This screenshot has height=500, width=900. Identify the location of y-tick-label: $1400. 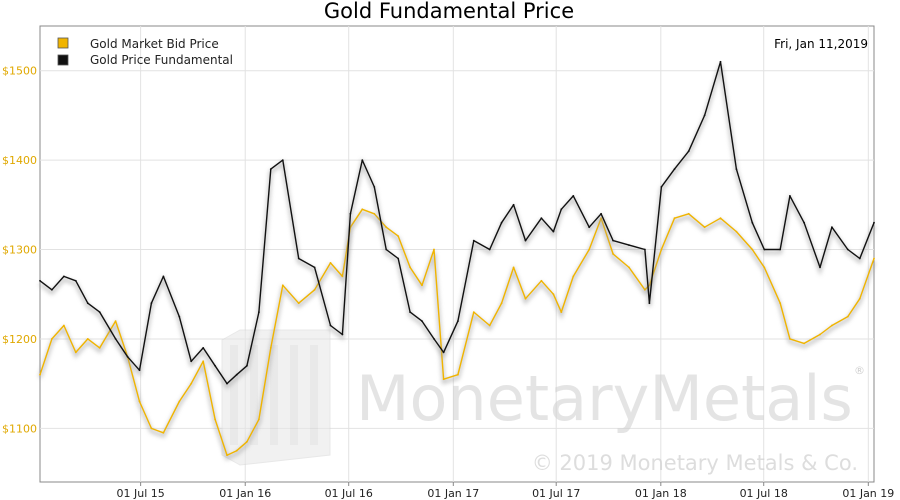
(19, 160).